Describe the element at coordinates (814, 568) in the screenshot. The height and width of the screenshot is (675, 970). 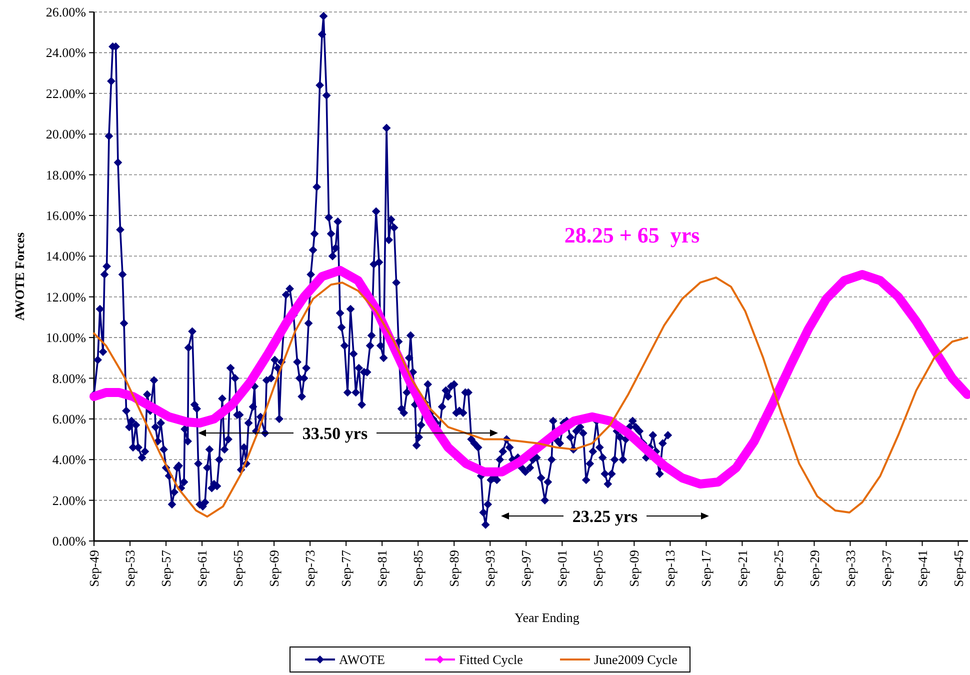
I see `x-tick-label: Sep-29` at that location.